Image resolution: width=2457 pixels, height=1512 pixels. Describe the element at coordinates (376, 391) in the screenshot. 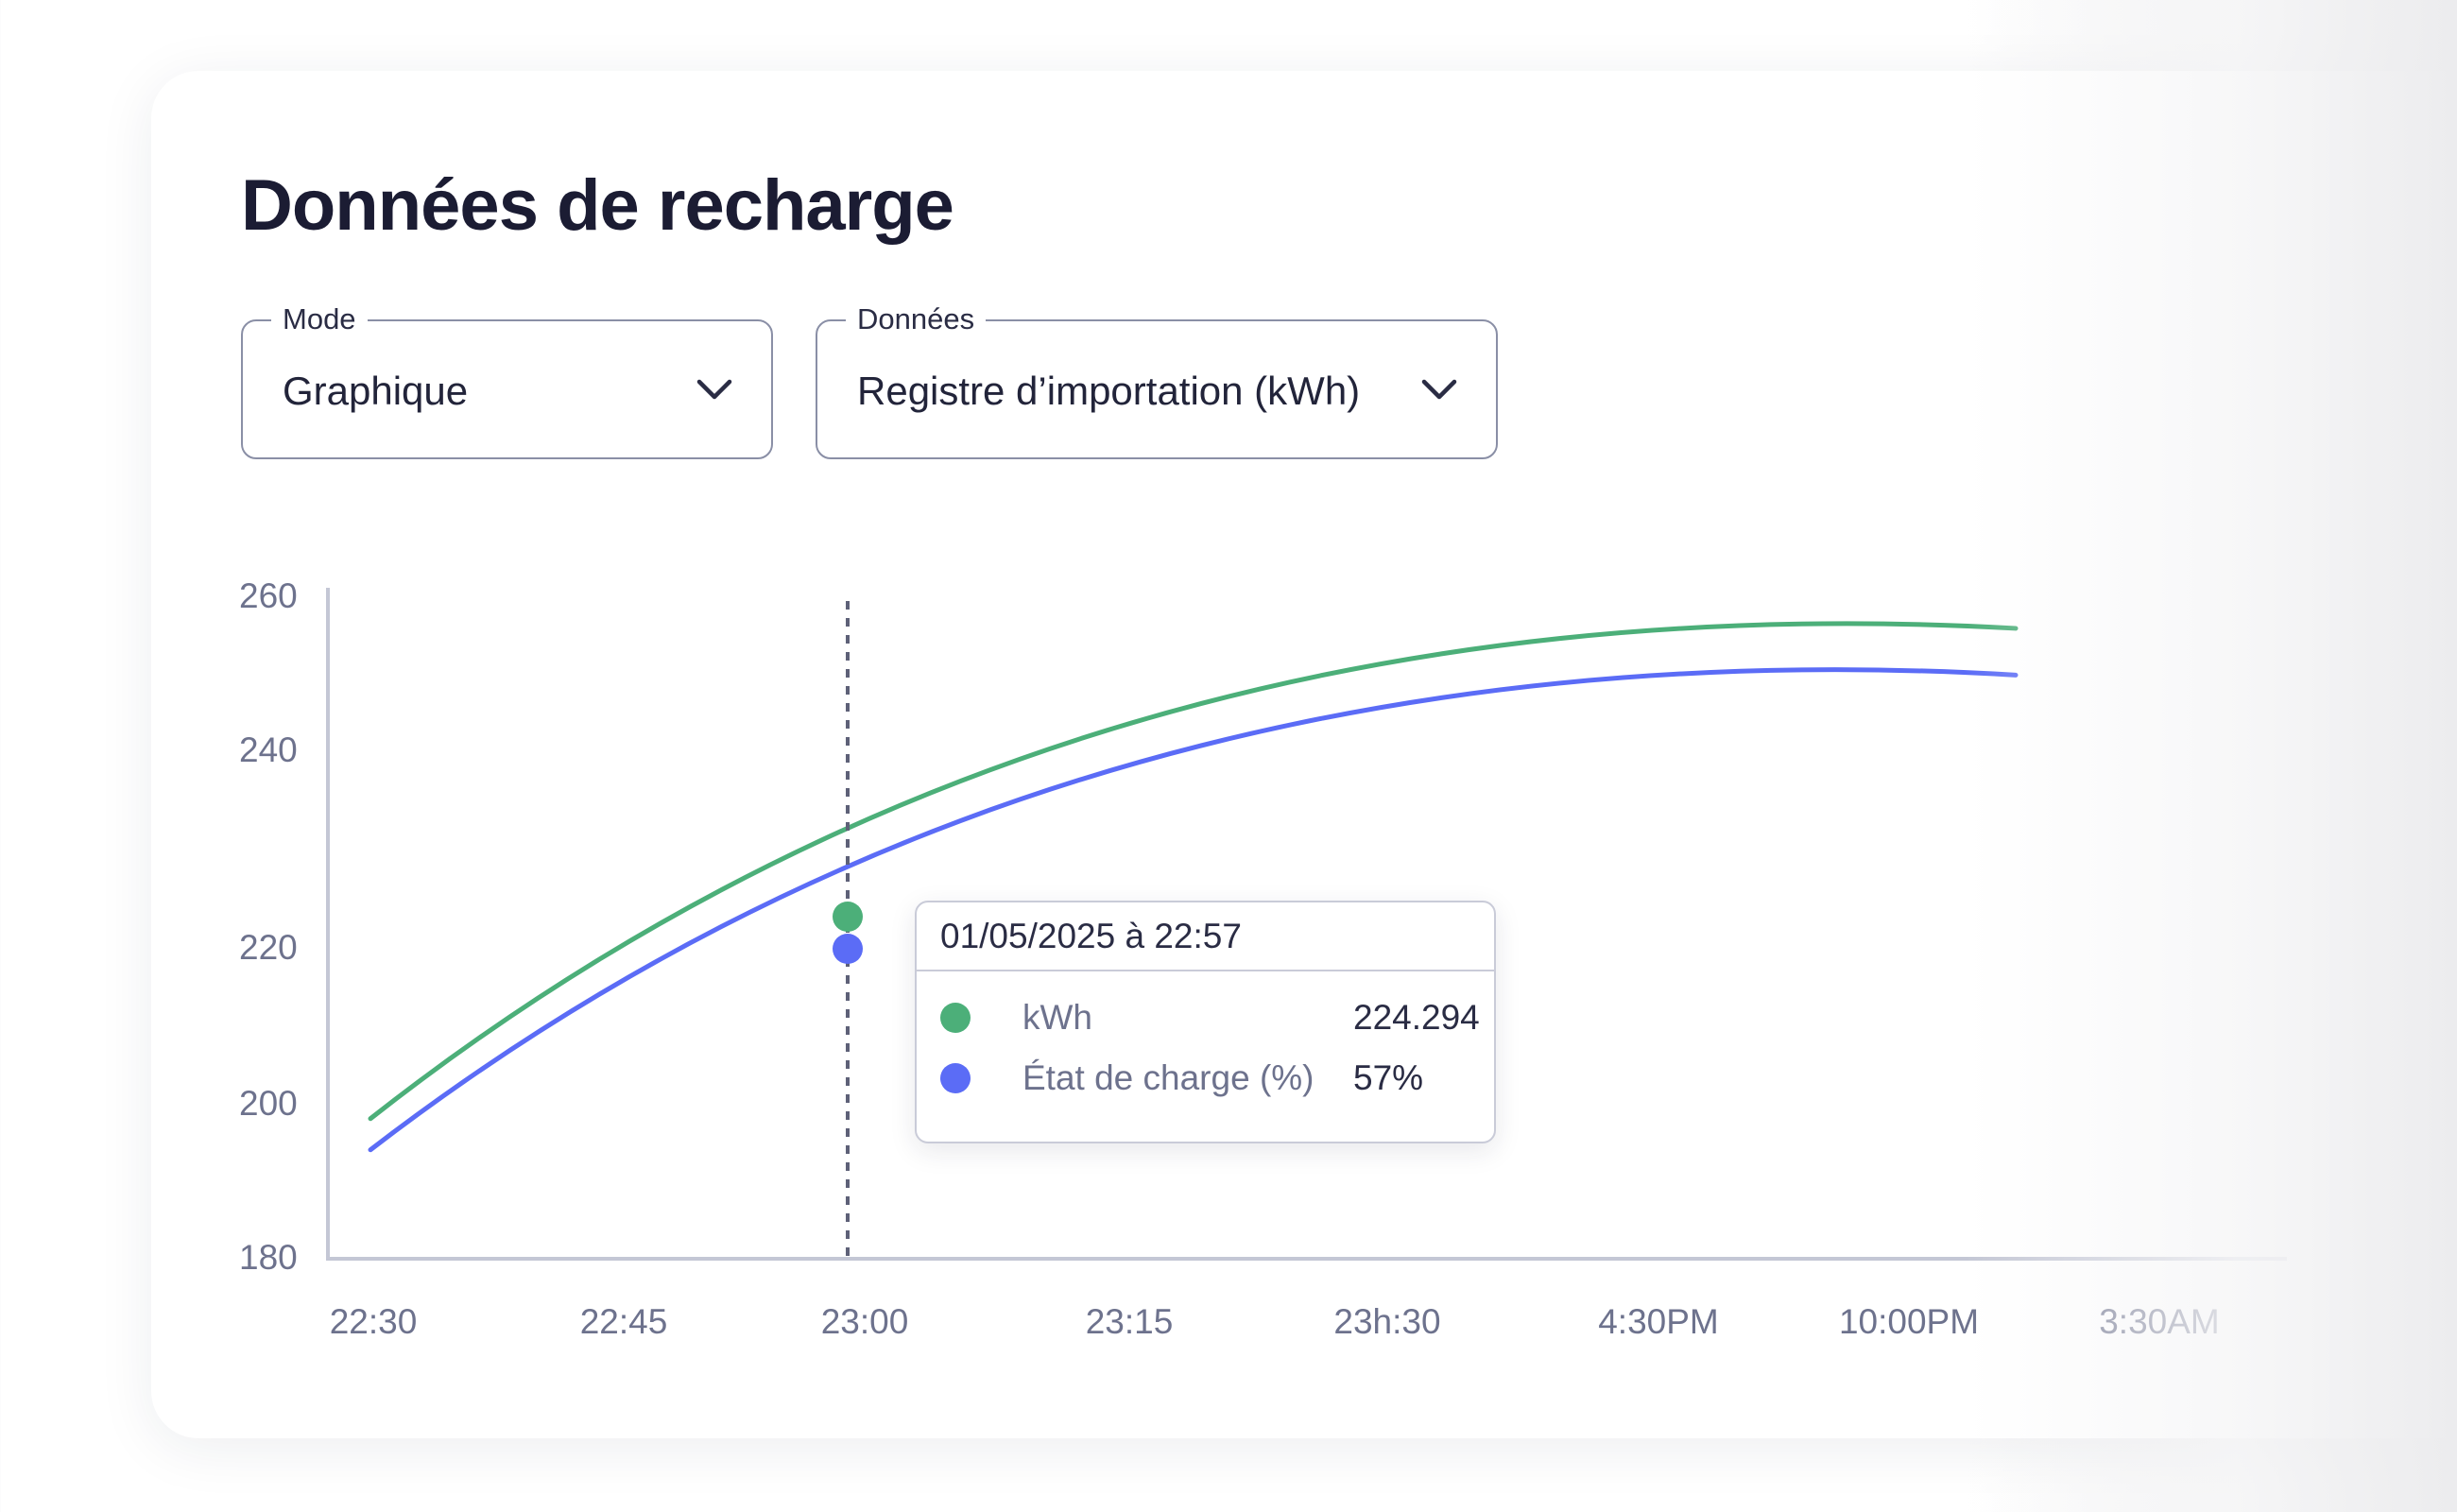

I see `mode-select-value: Graphique` at that location.